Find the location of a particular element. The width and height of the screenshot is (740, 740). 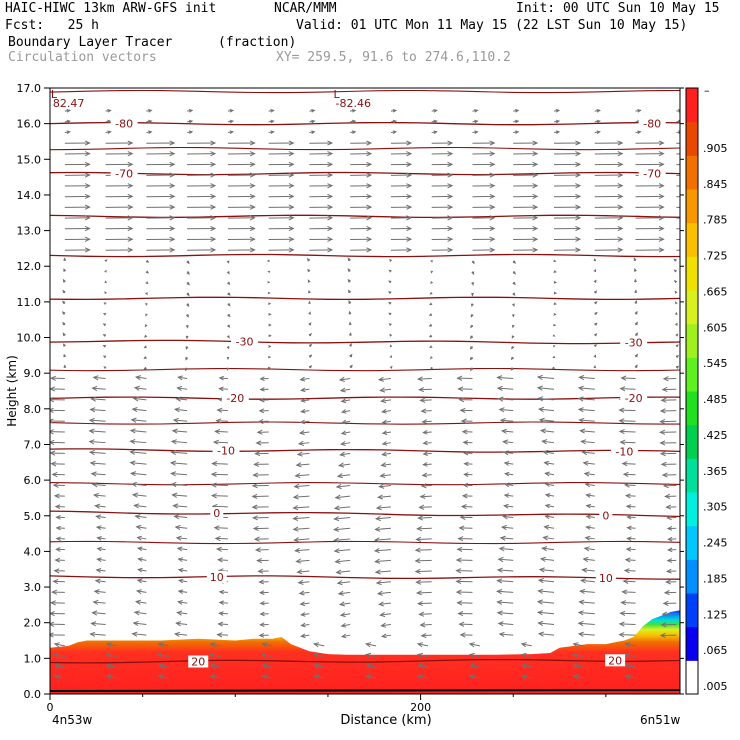

x-left-endpoint-label: 4n53w is located at coordinates (72, 720).